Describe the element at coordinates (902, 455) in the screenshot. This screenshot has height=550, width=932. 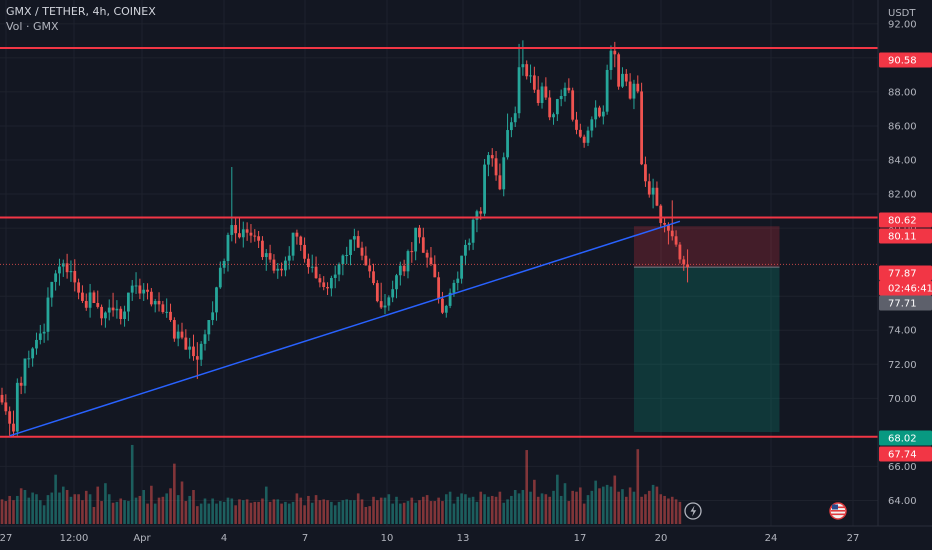
I see `price-label-text: 67.74` at that location.